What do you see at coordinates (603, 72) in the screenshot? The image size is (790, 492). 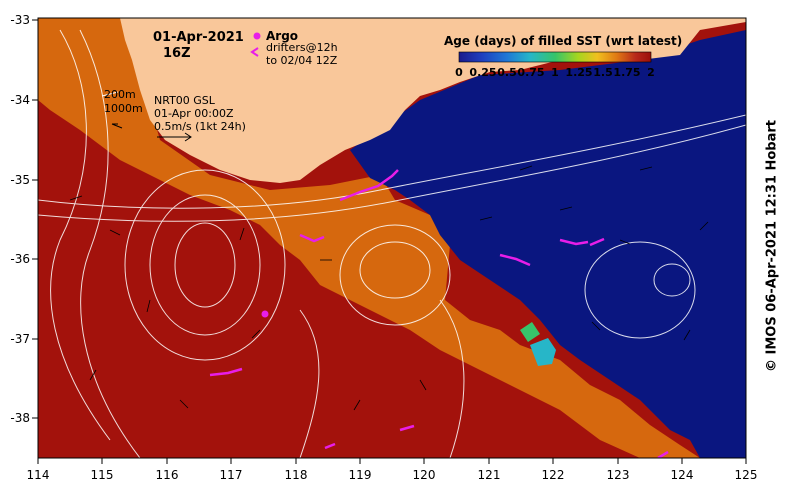 I see `colorbar-tick: 1.5` at bounding box center [603, 72].